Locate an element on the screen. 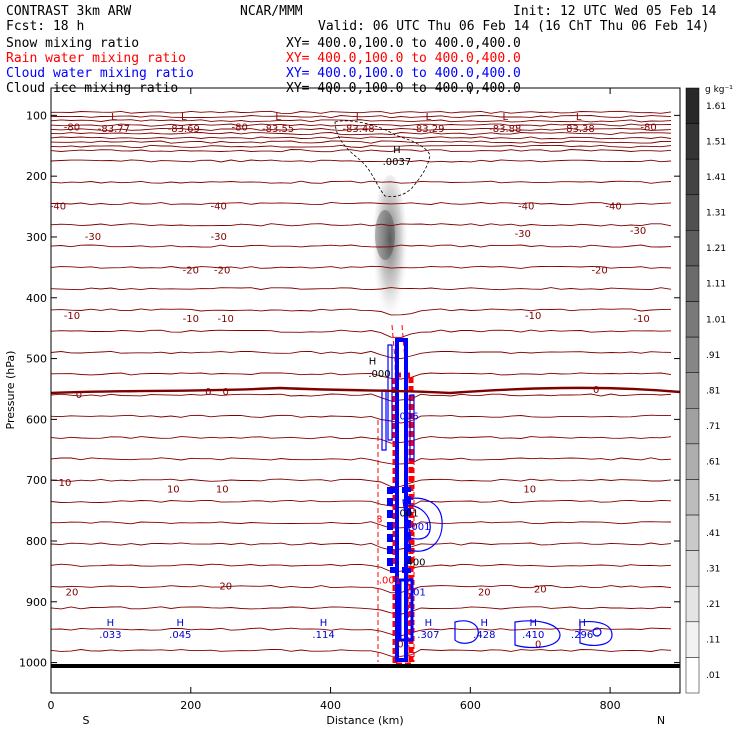 This screenshot has height=740, width=740. cloud-water-max-marker-6: H is located at coordinates (582, 623).